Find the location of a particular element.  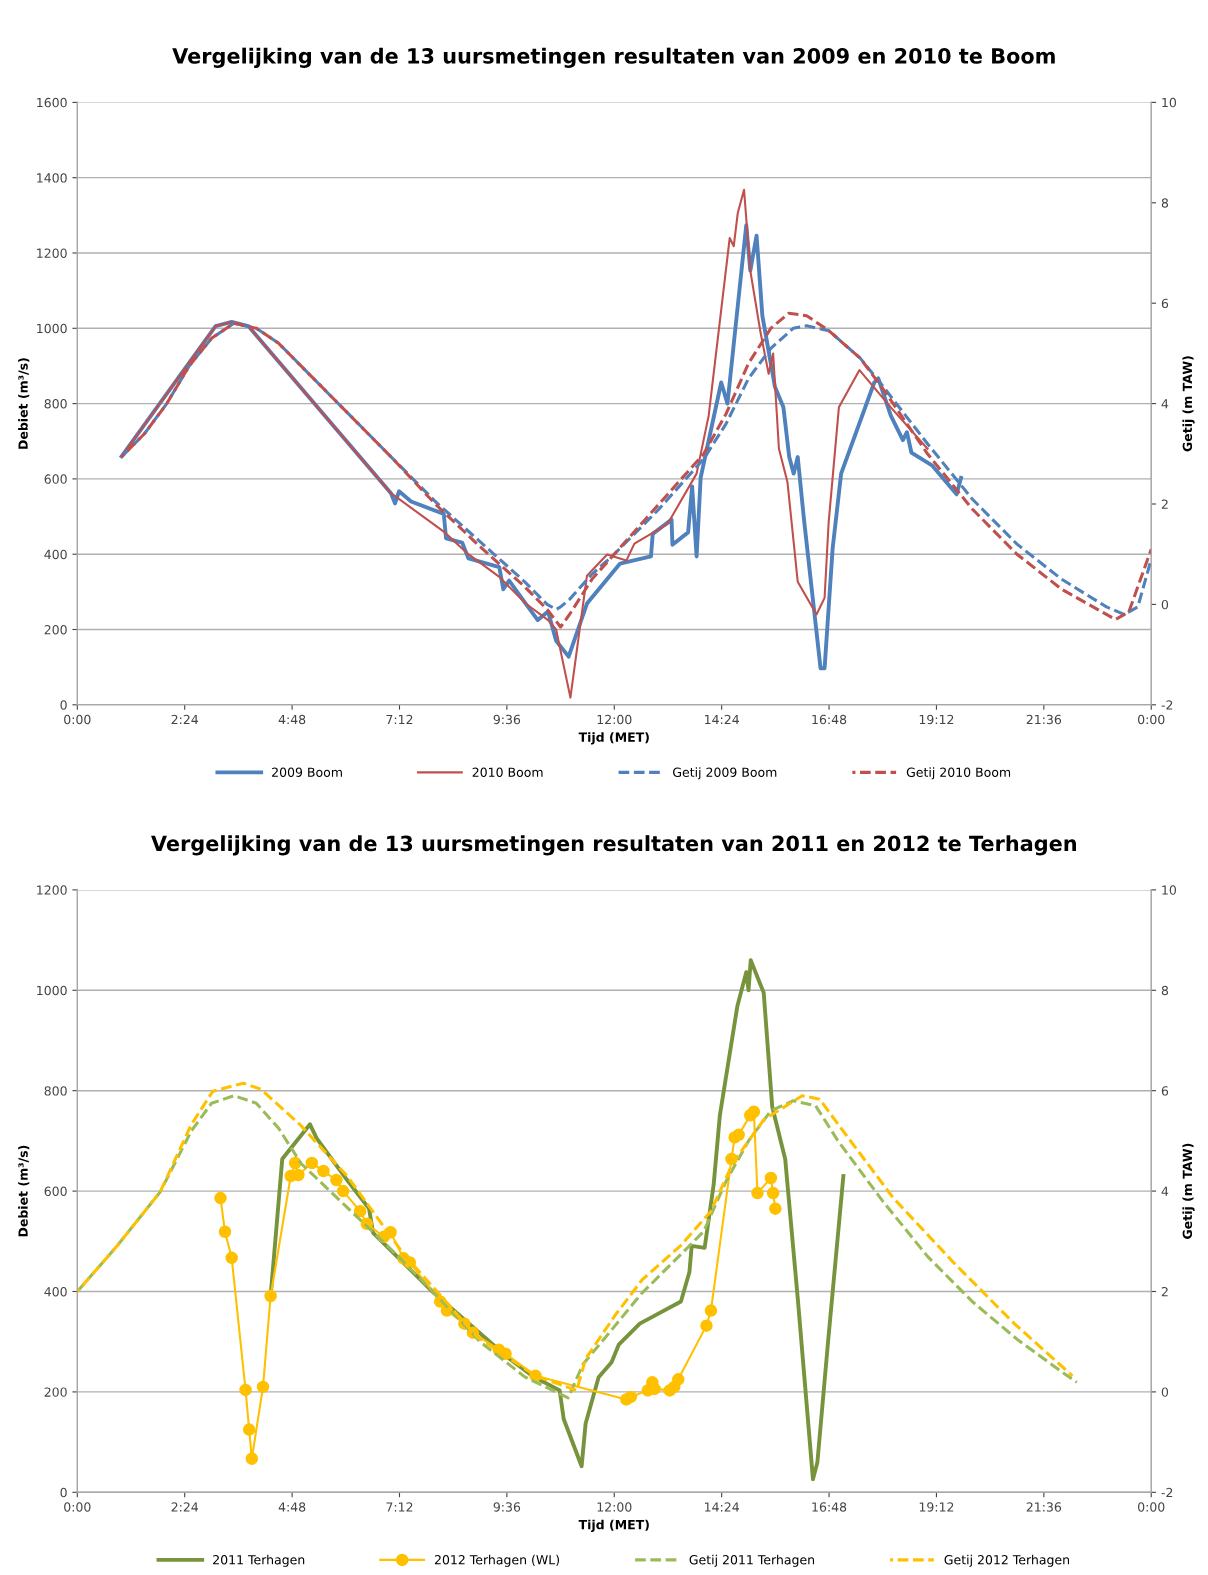

legend-label: 2010 Boom is located at coordinates (507, 772).